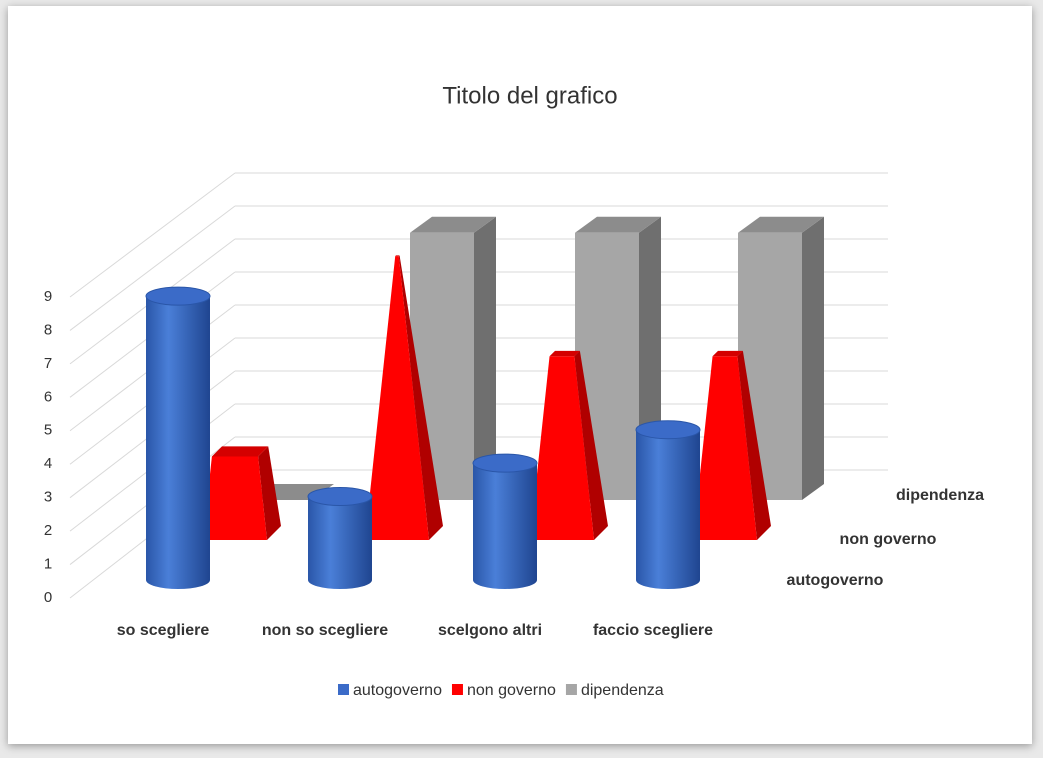  Describe the element at coordinates (48, 430) in the screenshot. I see `y-tick-label: 5` at that location.